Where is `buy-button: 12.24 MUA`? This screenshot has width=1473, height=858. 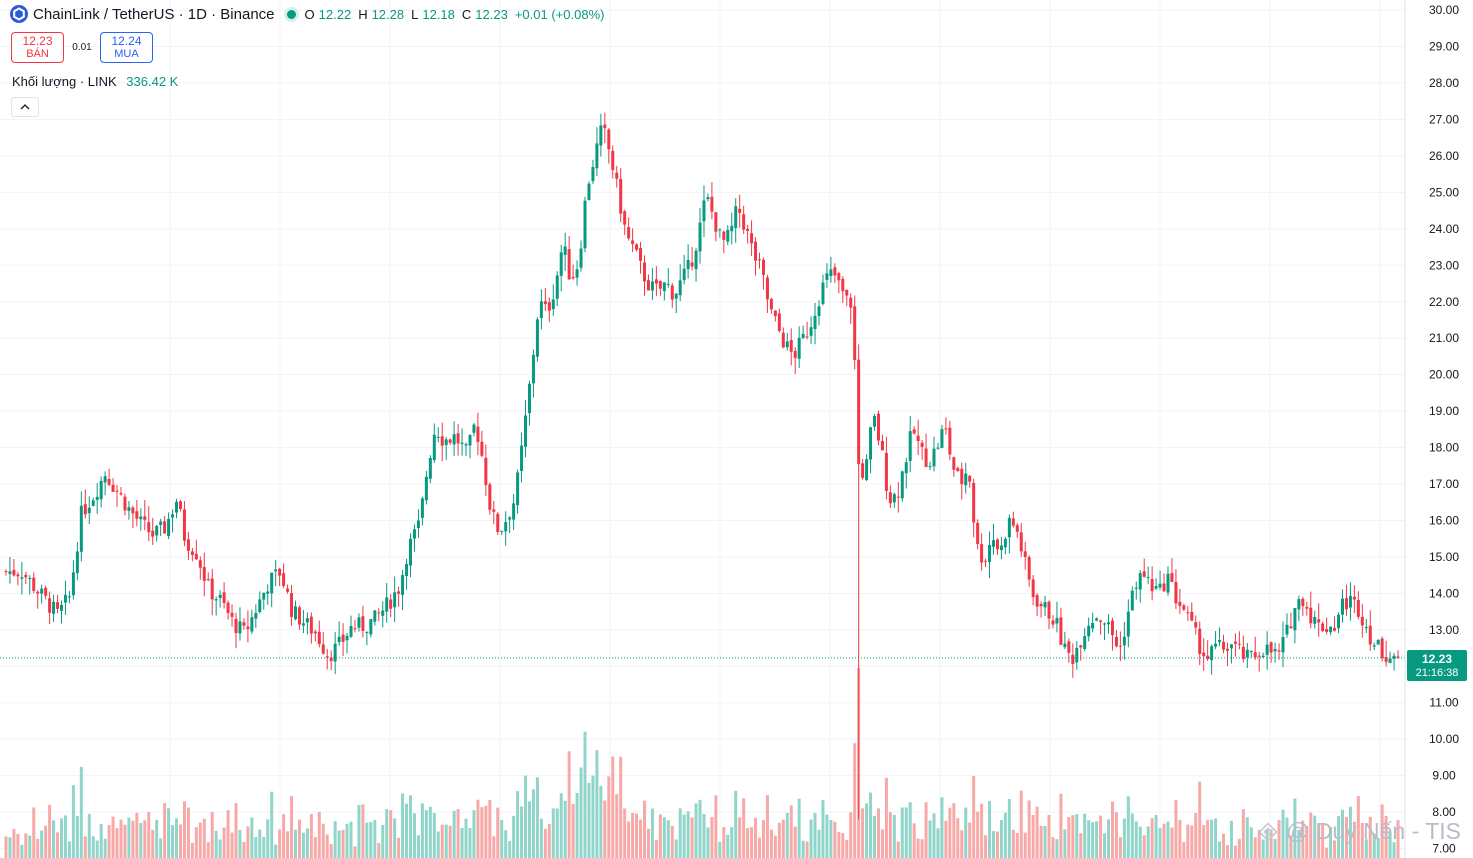
buy-button: 12.24 MUA is located at coordinates (126, 47).